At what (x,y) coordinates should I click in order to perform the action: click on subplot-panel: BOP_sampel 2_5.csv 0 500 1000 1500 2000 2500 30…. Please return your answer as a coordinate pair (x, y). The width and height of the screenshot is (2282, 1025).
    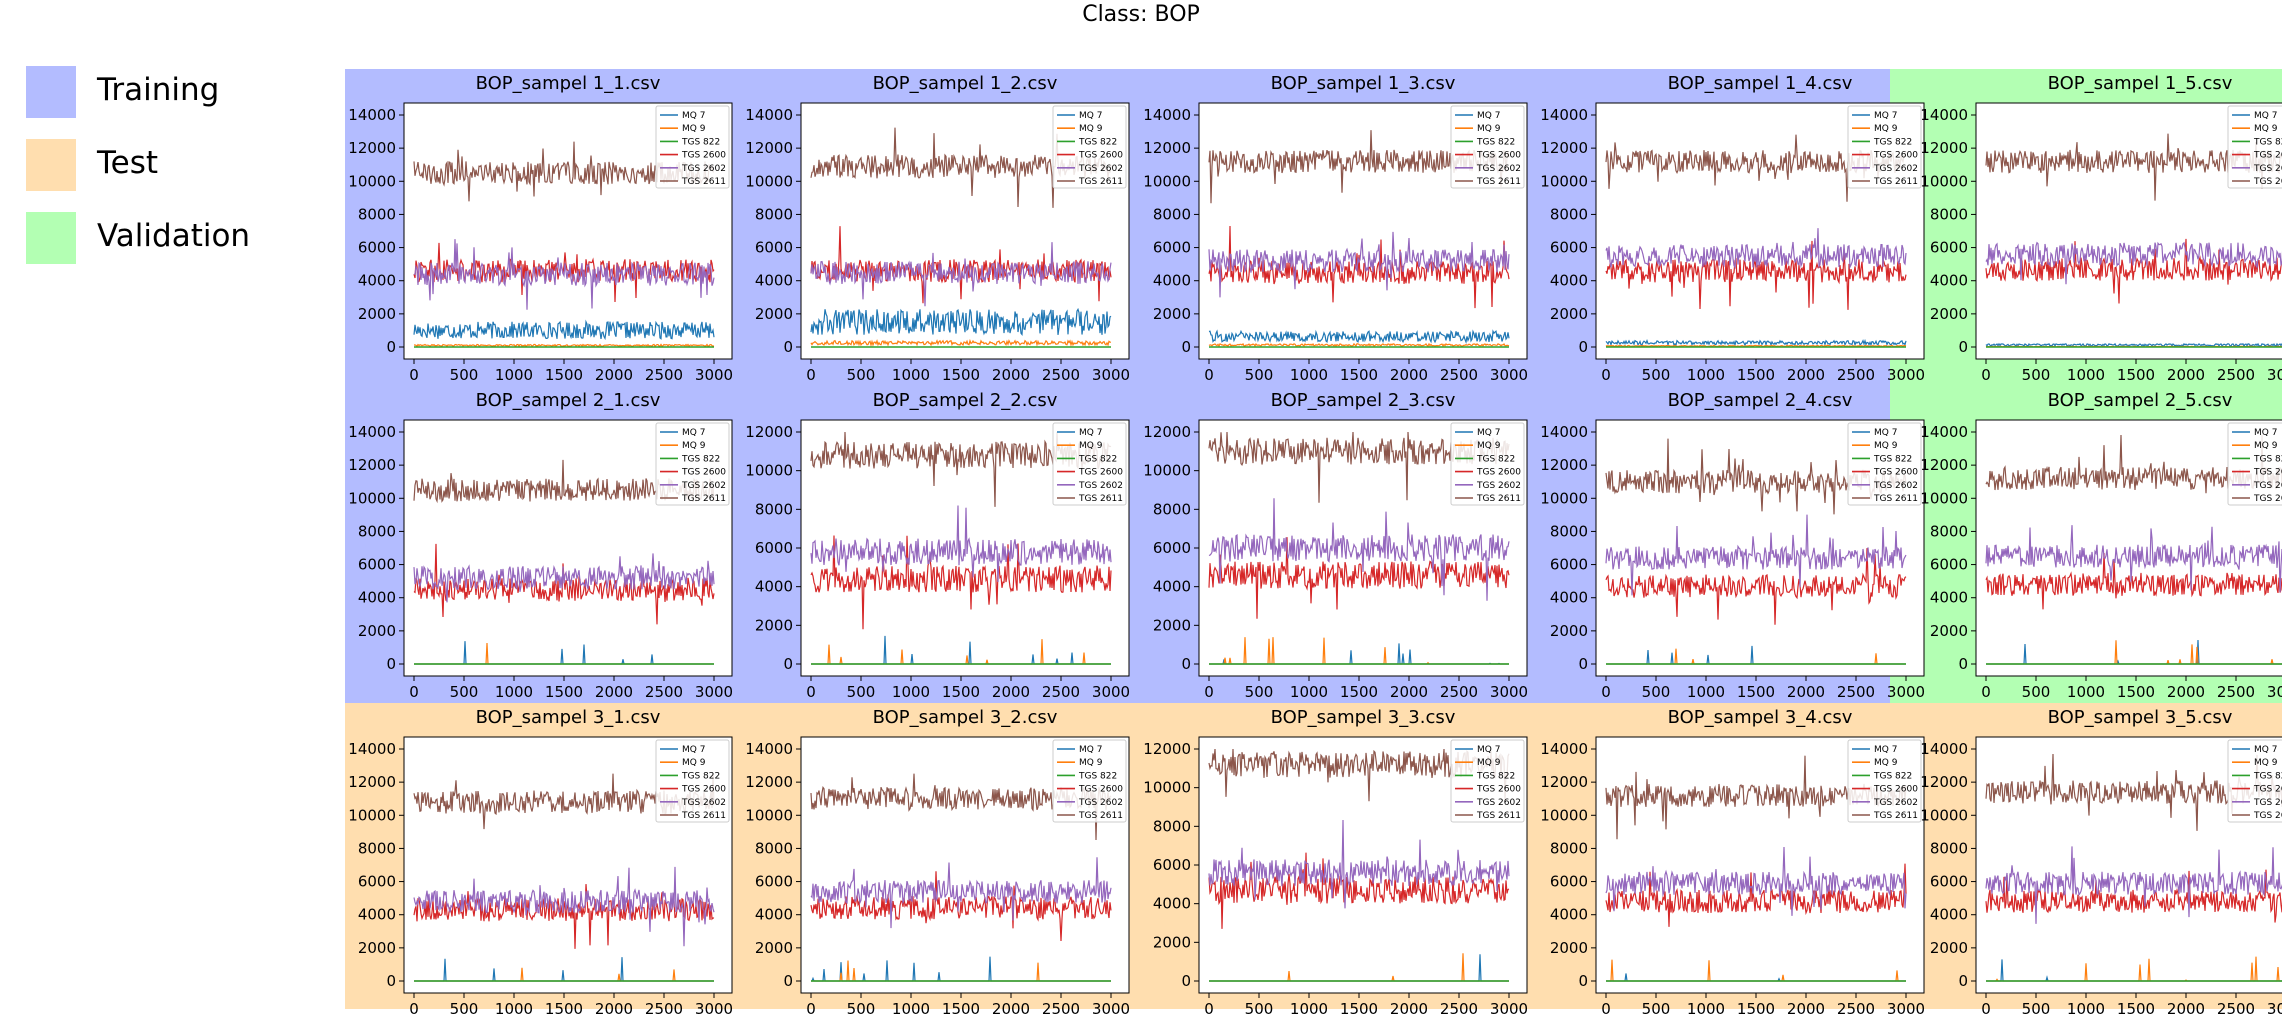
    Looking at the image, I should click on (2096, 544).